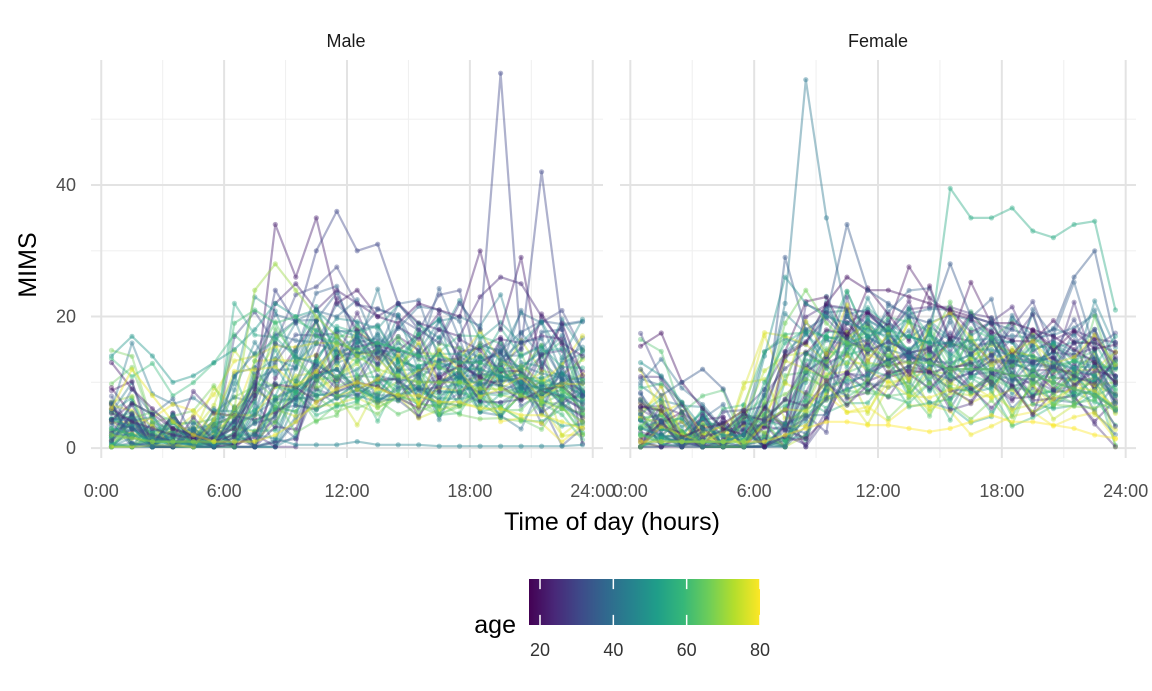 Image resolution: width=1152 pixels, height=691 pixels. I want to click on participant-line, so click(346, 378).